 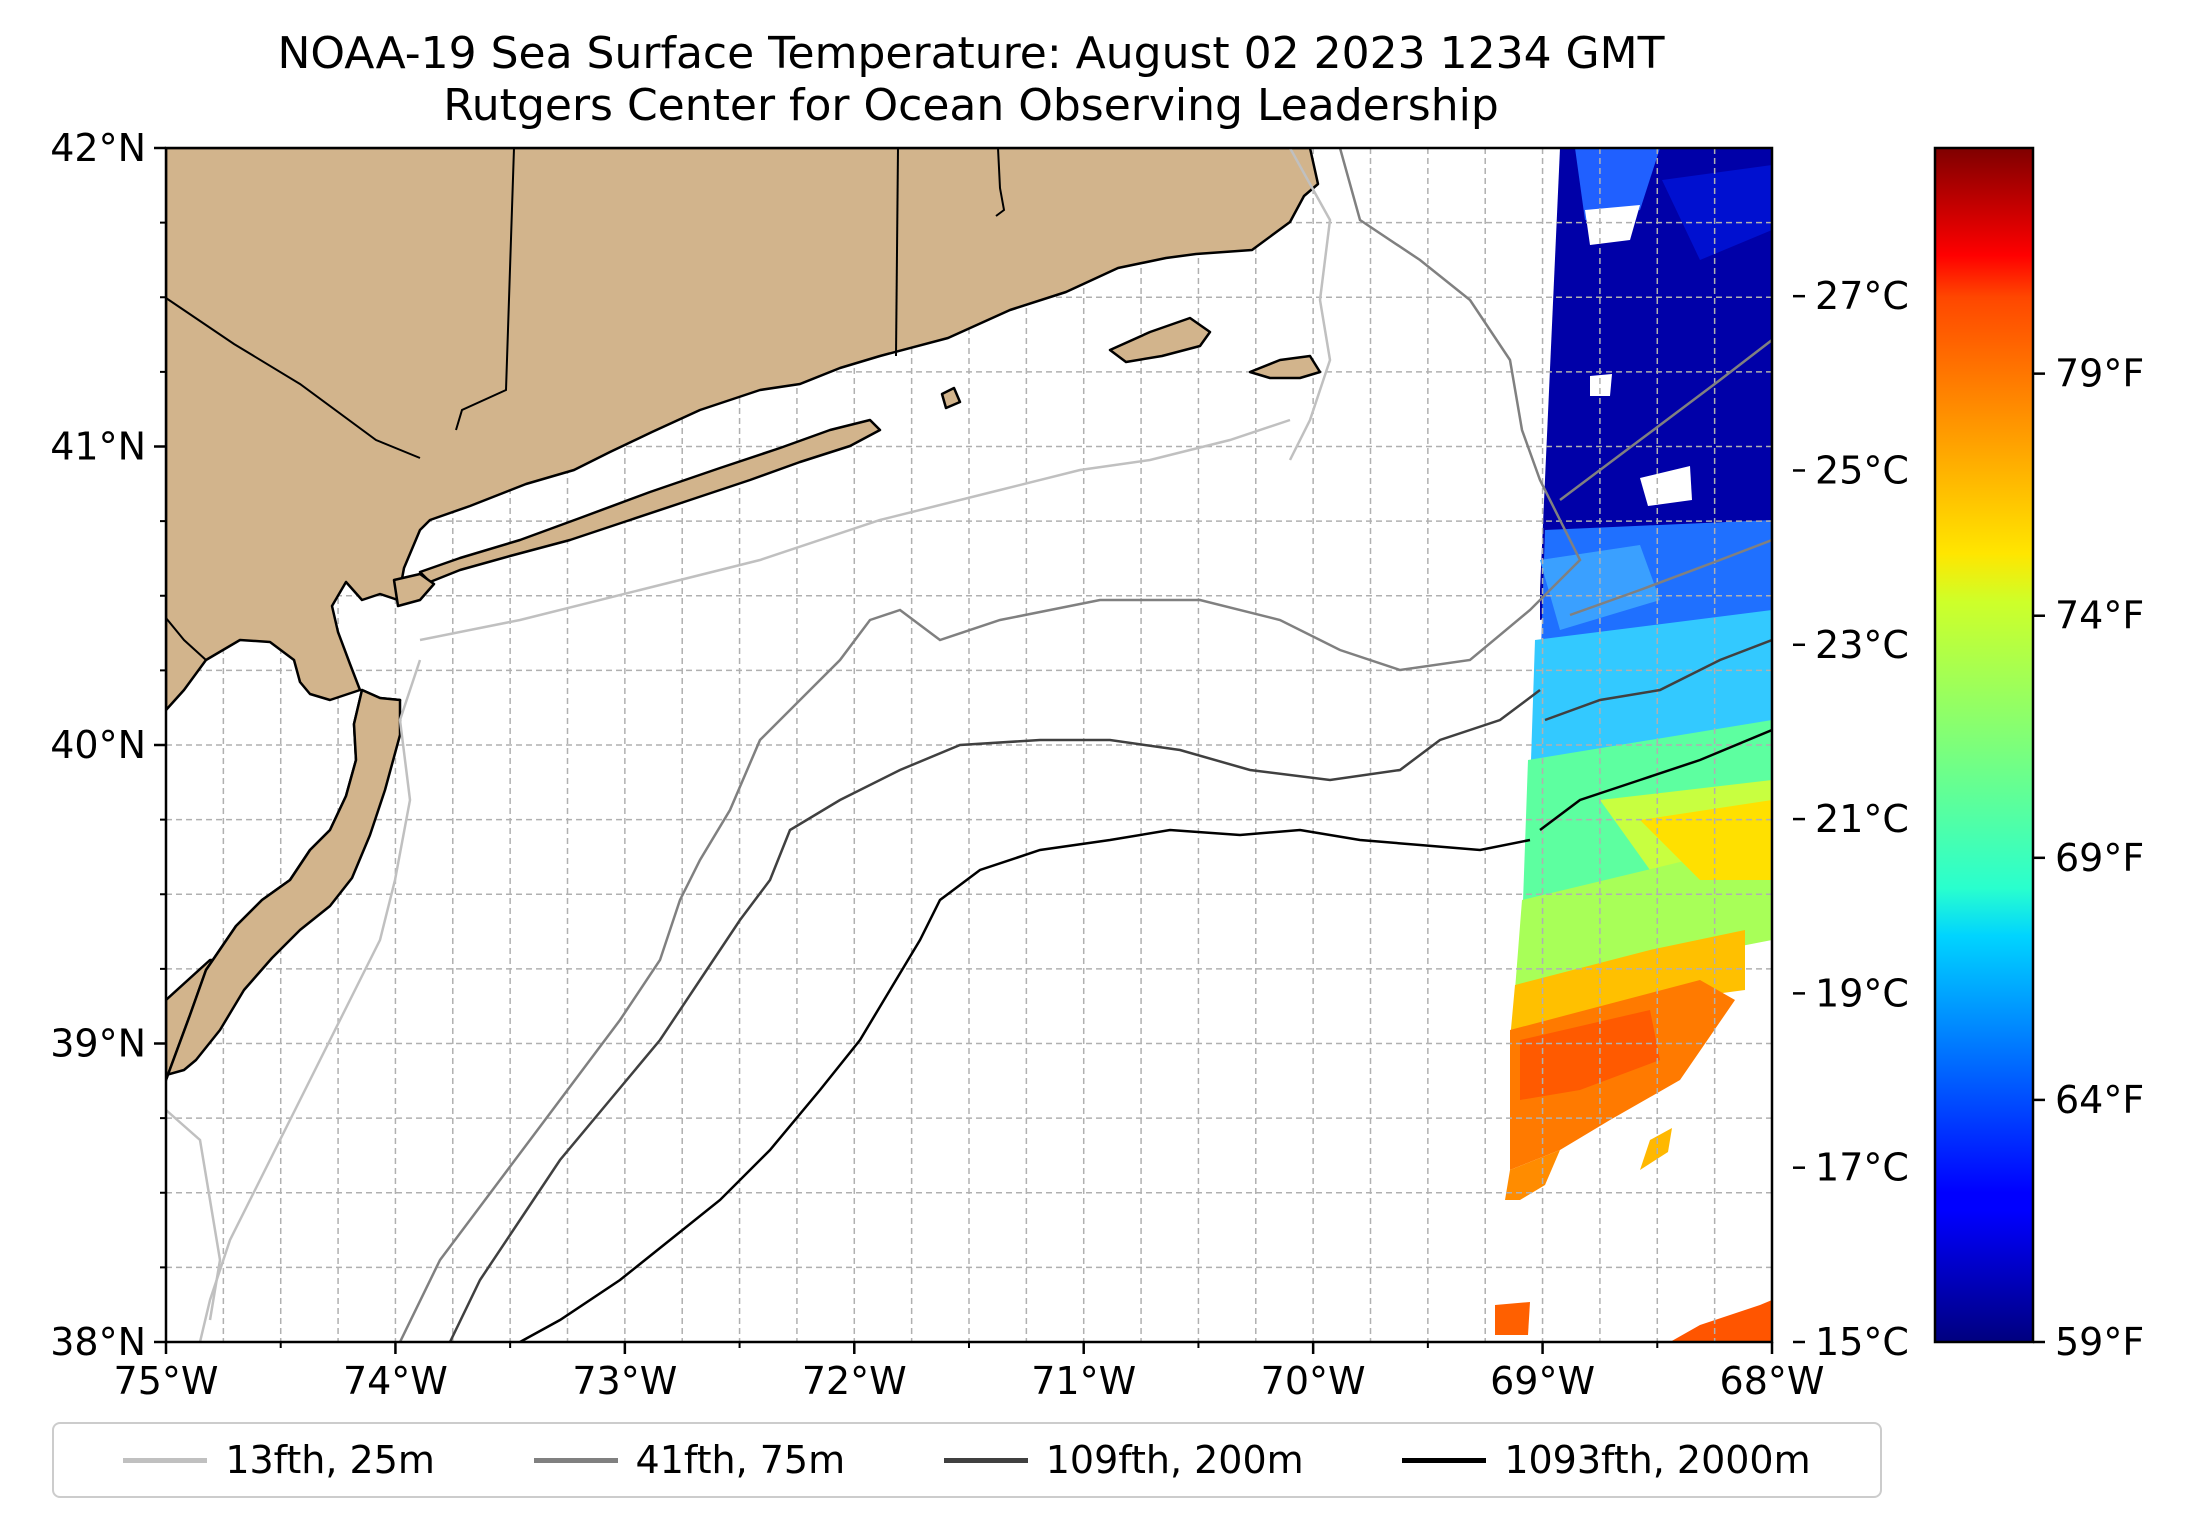 I want to click on celsius-tick-label: 25°C, so click(x=1862, y=470).